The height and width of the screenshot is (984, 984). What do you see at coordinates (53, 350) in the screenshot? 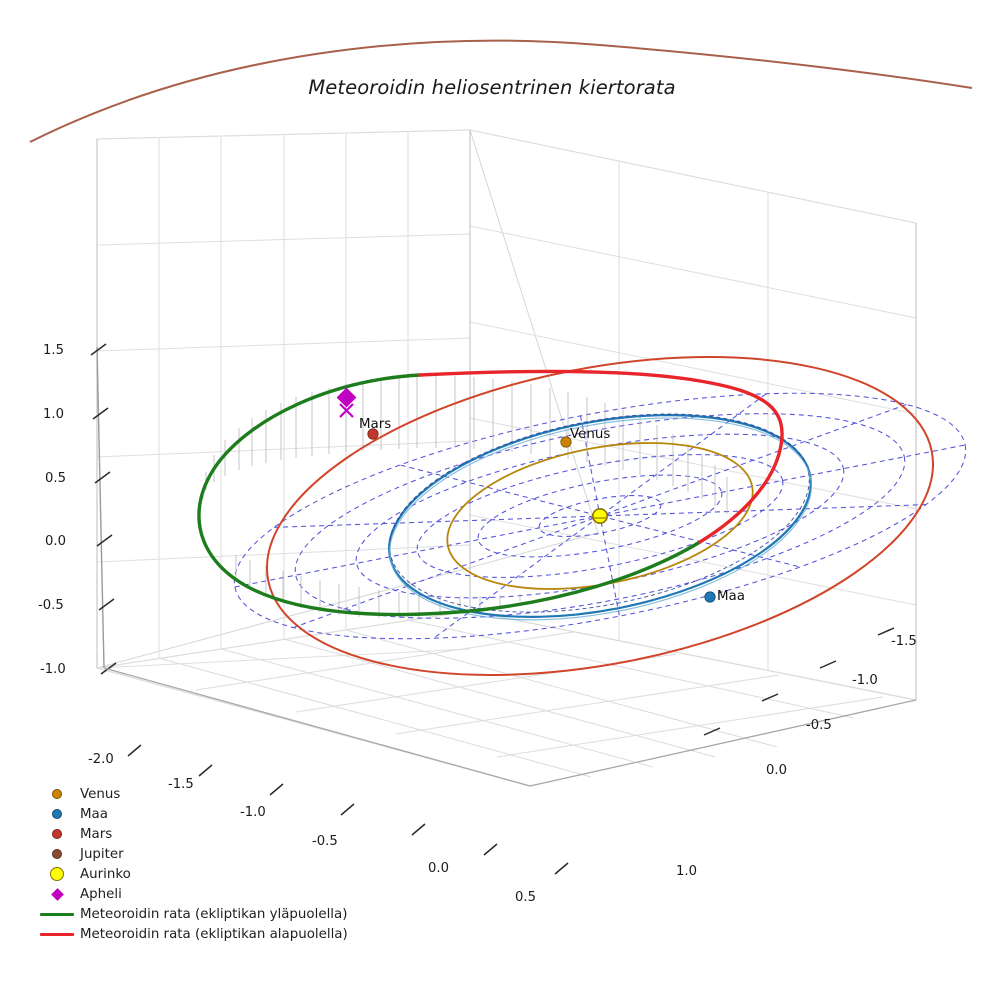
I see `z-tick-0: 1.5` at bounding box center [53, 350].